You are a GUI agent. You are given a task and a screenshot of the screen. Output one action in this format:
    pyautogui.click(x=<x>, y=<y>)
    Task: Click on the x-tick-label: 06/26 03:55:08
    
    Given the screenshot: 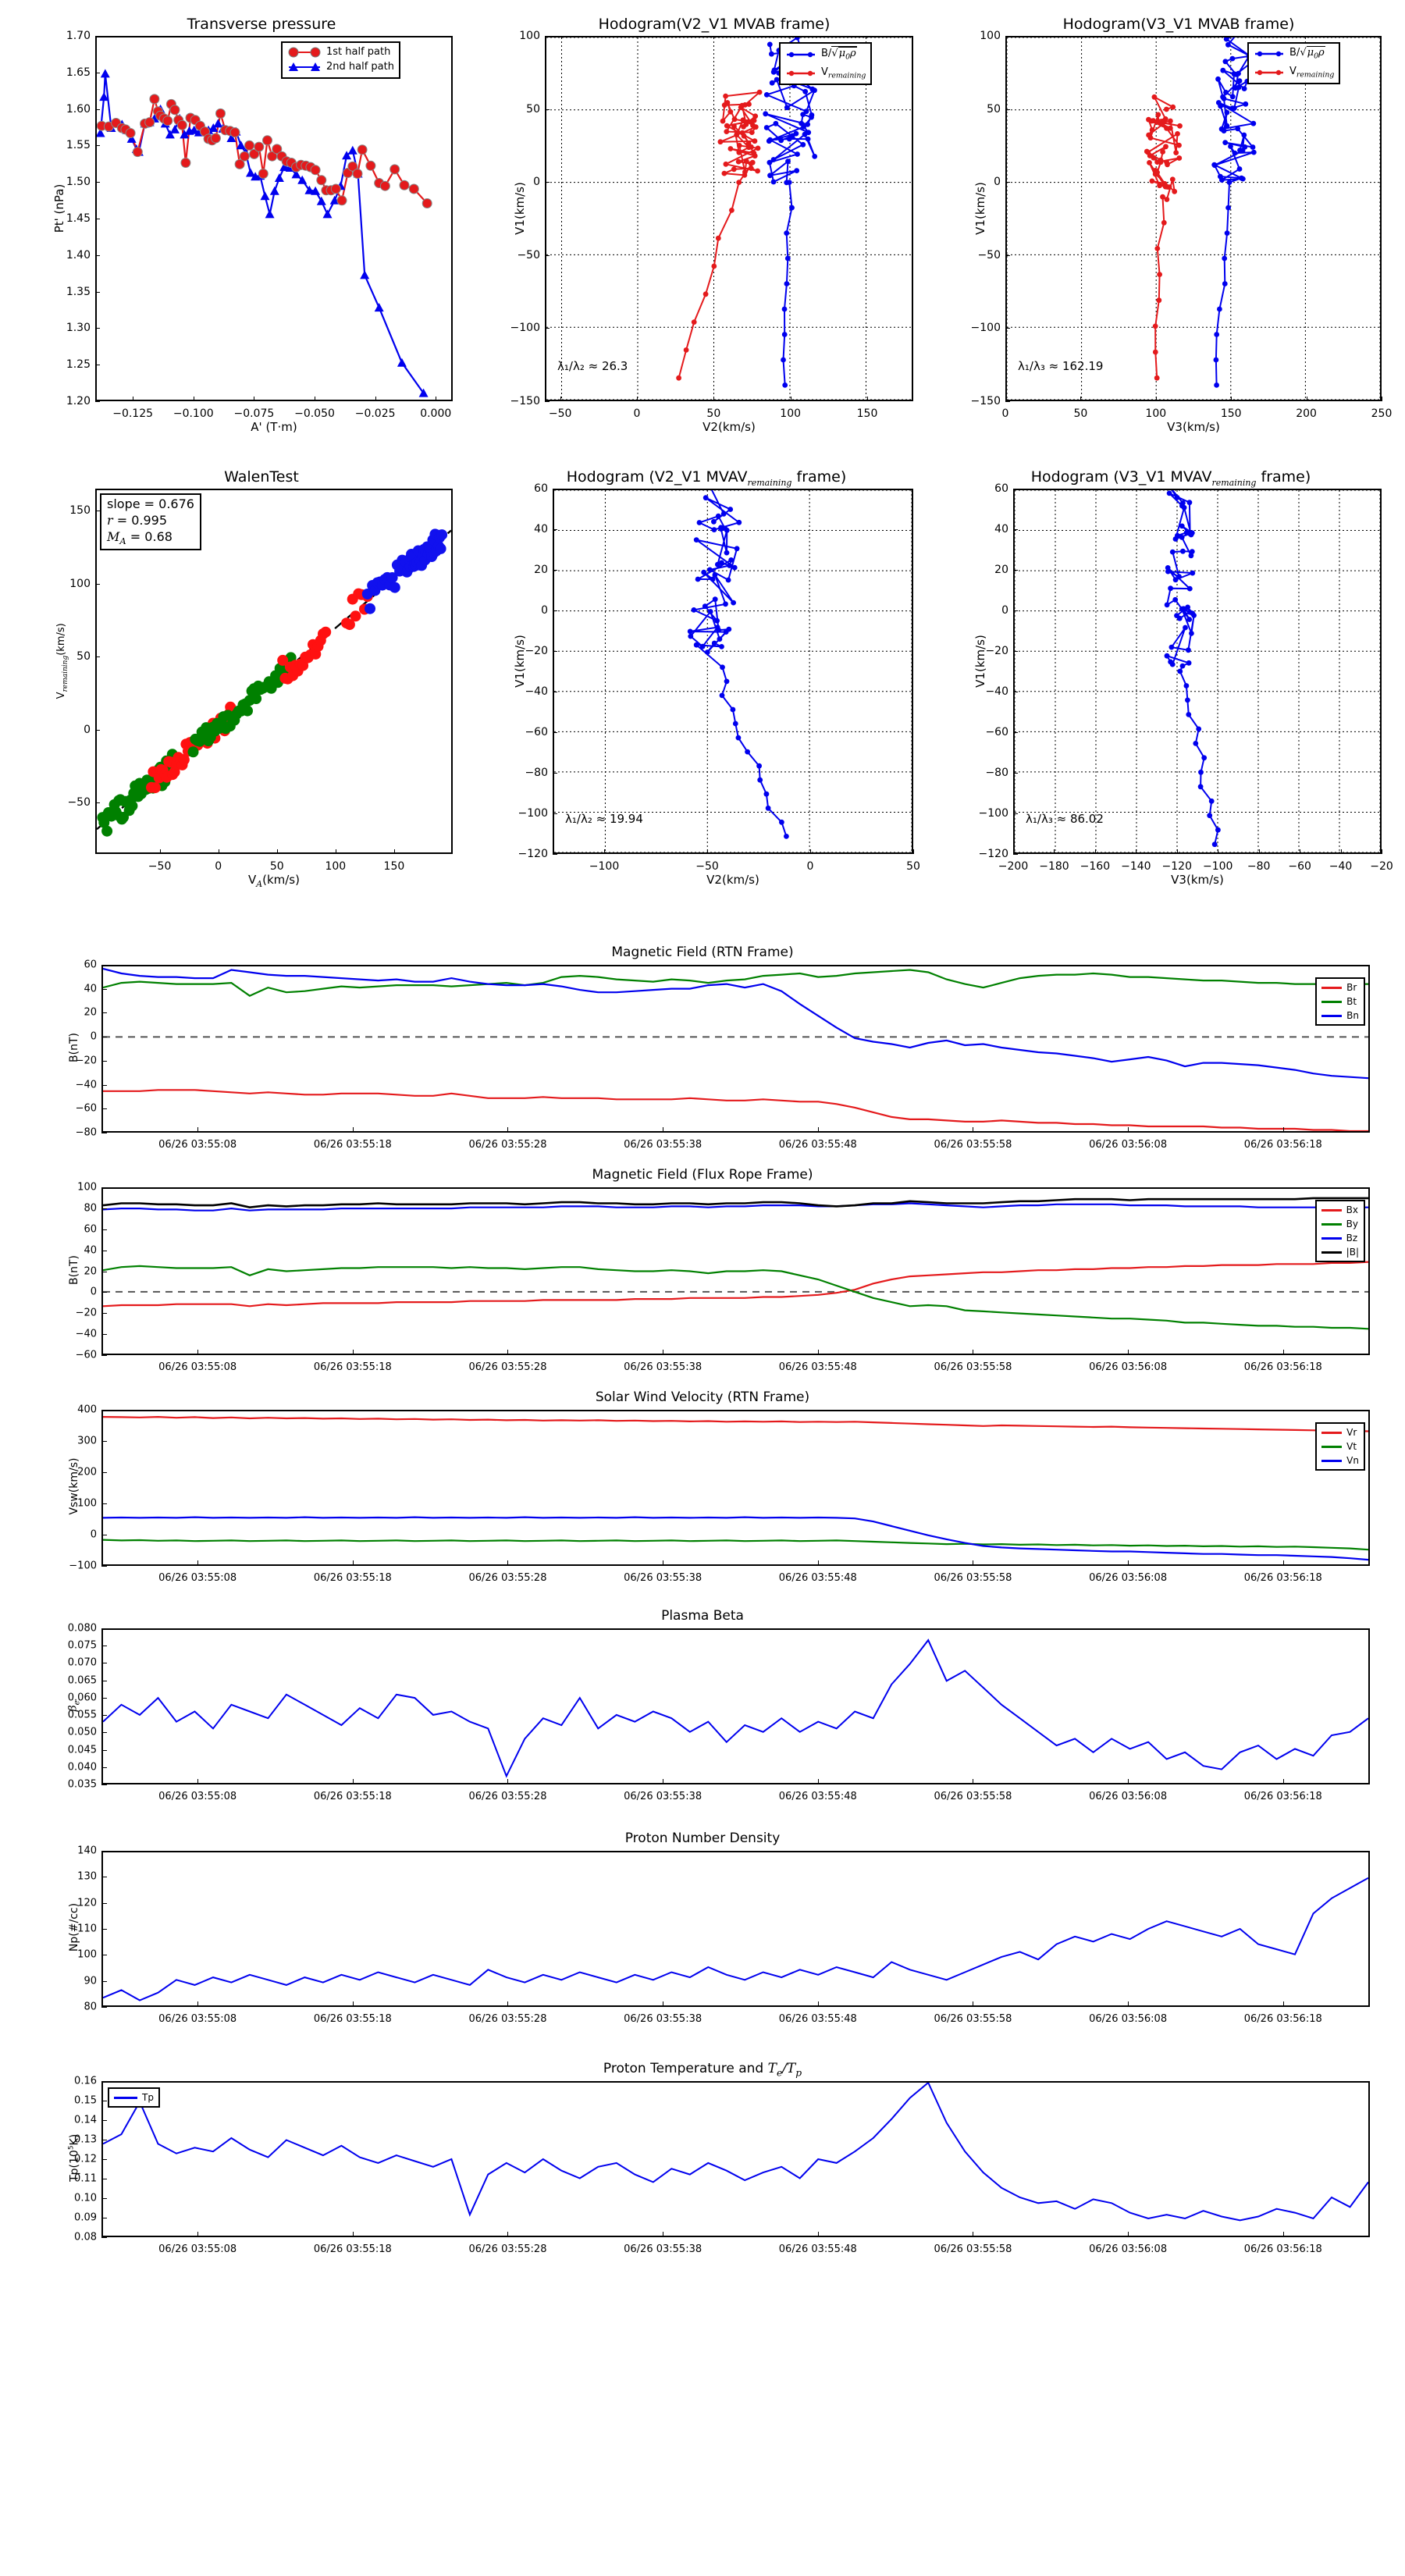 What is the action you would take?
    pyautogui.click(x=197, y=2249)
    